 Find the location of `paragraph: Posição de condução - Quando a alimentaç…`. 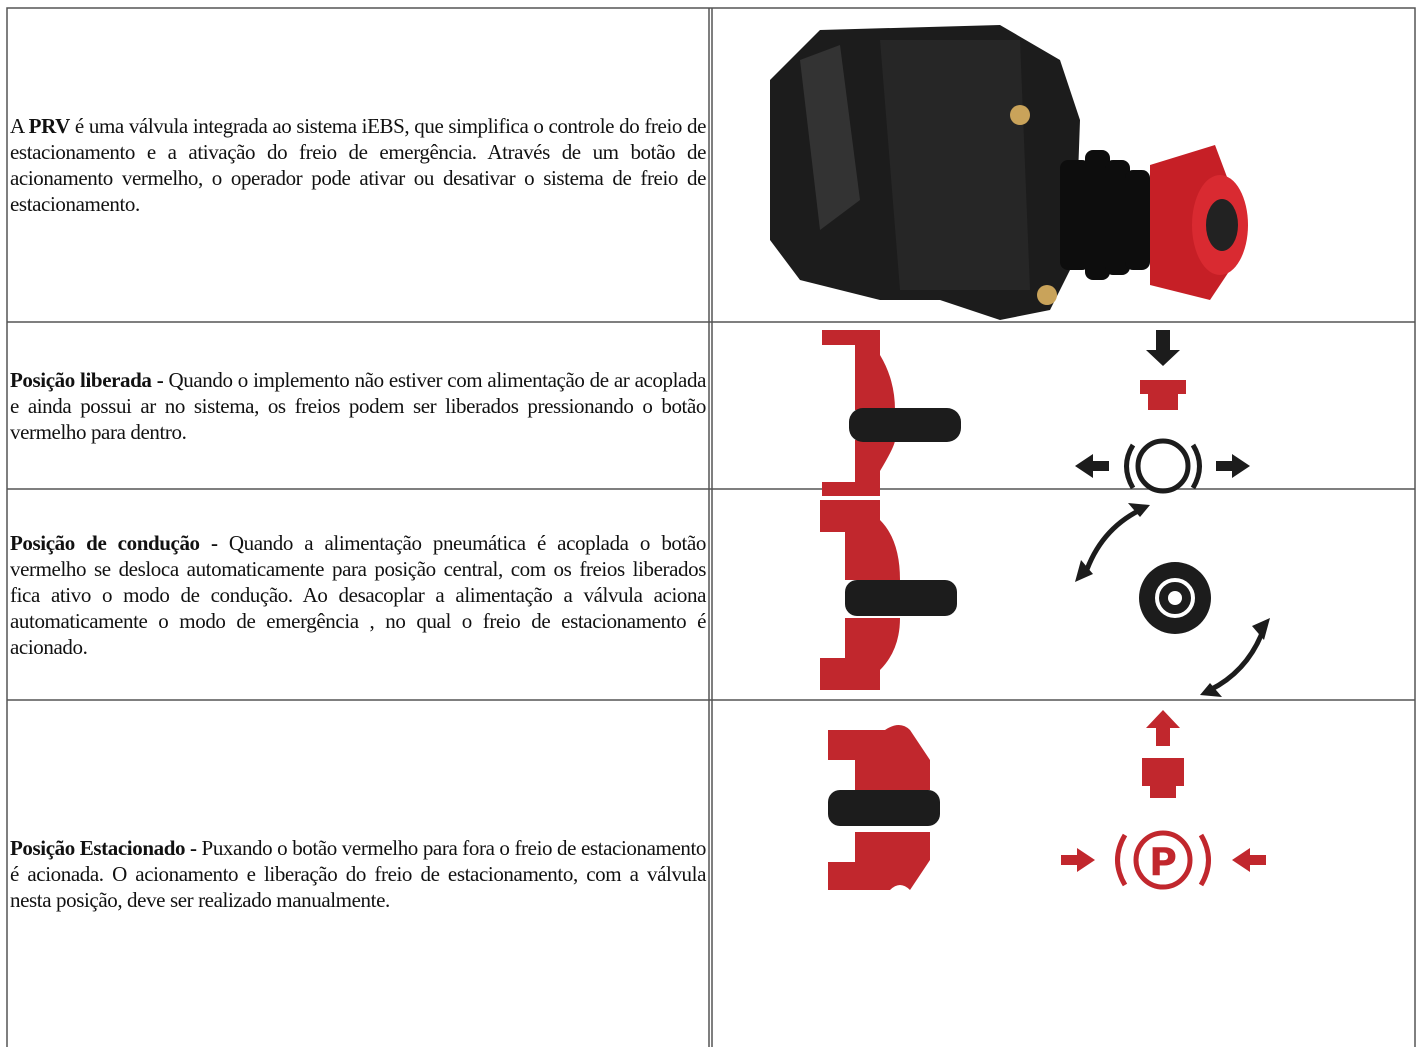

paragraph: Posição de condução - Quando a alimentaç… is located at coordinates (358, 595).